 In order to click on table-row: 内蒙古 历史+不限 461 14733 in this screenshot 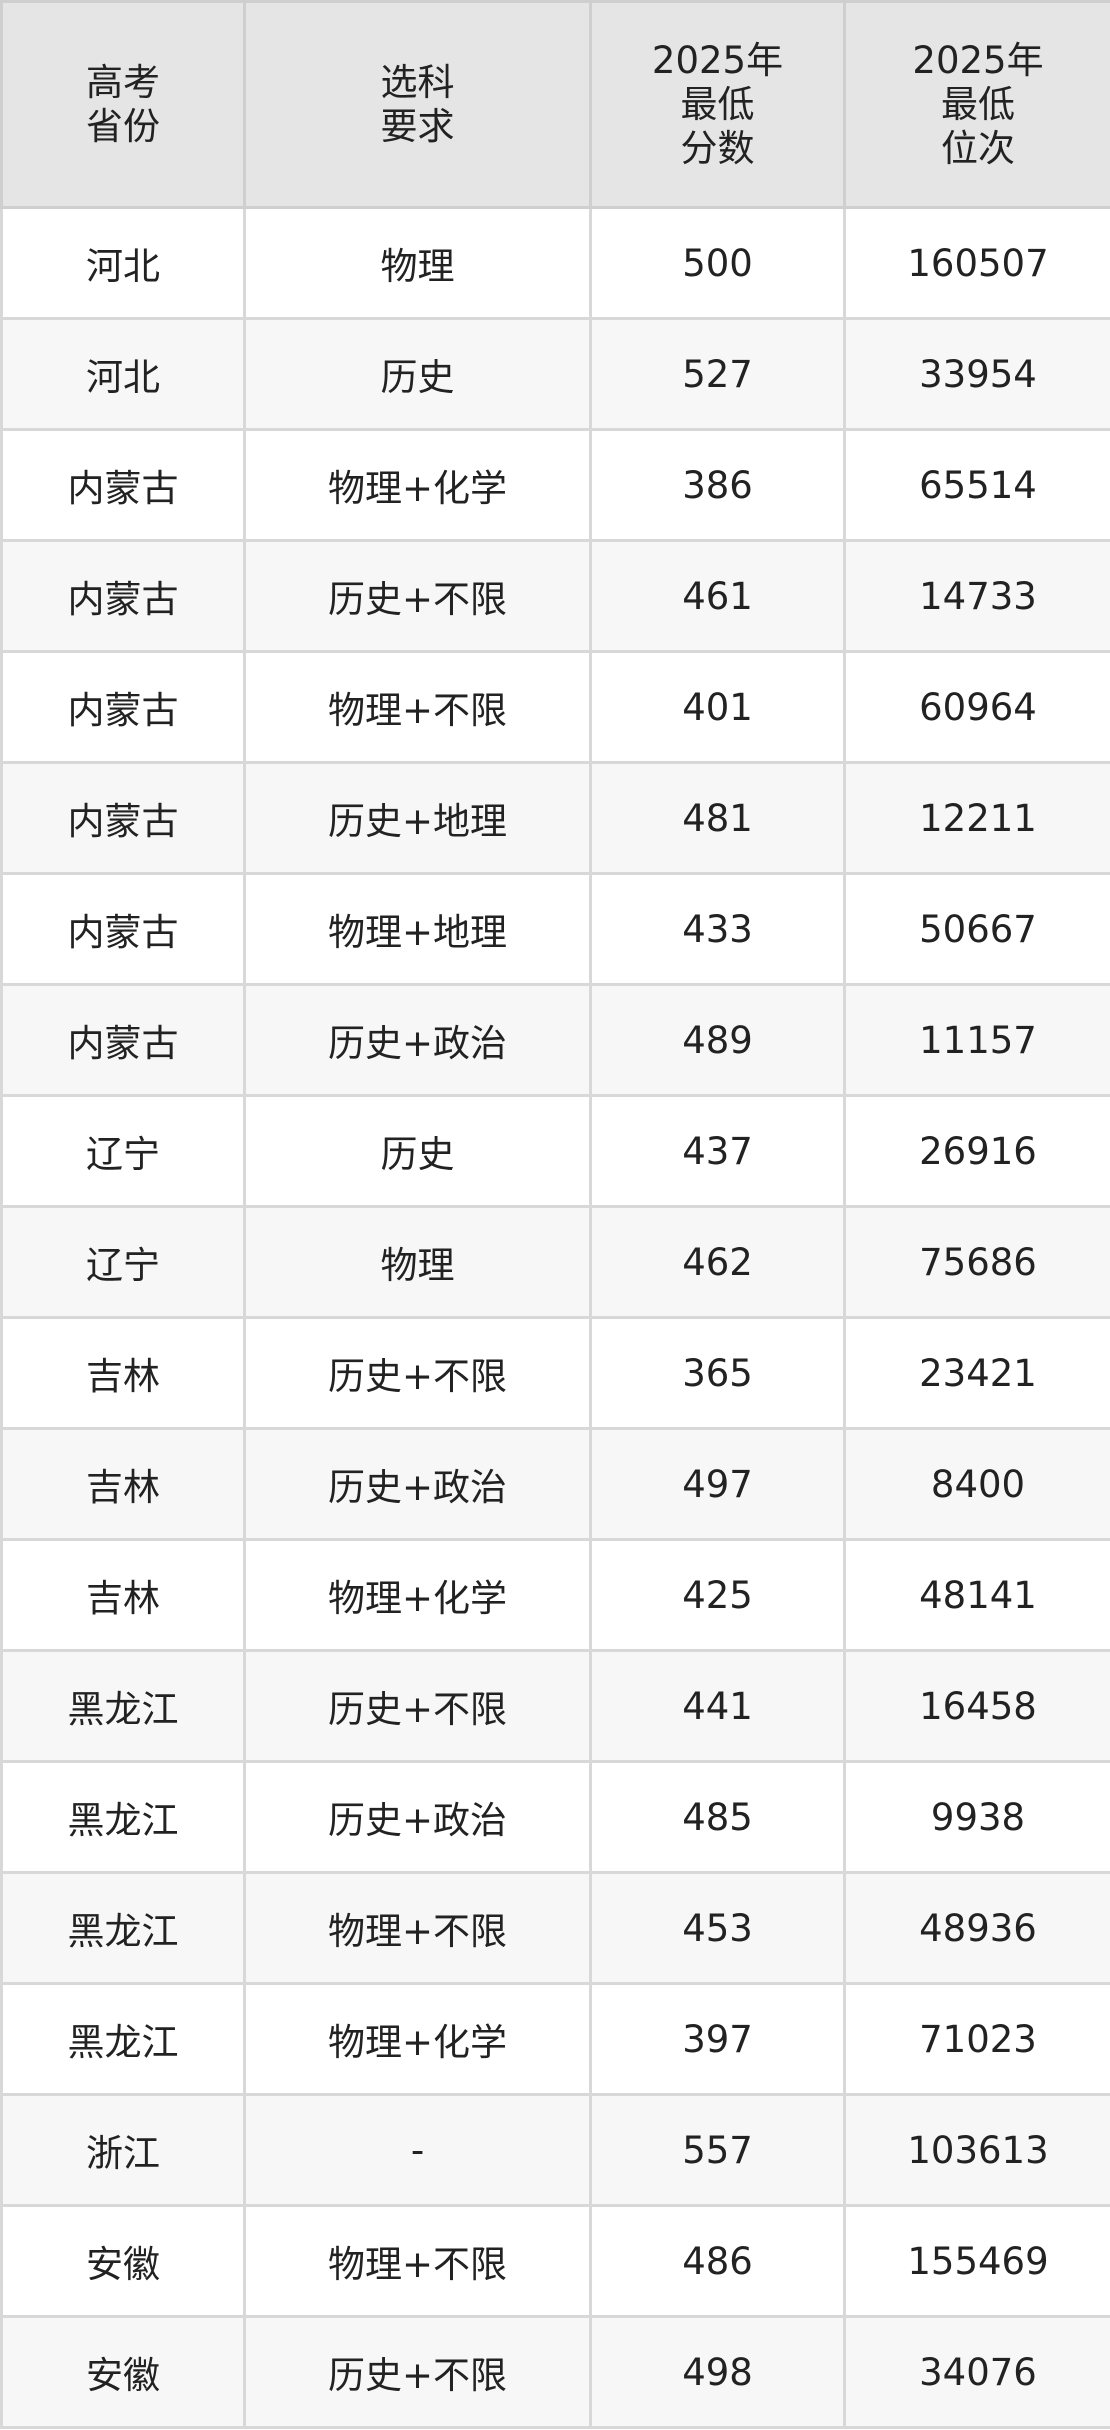, I will do `click(555, 596)`.